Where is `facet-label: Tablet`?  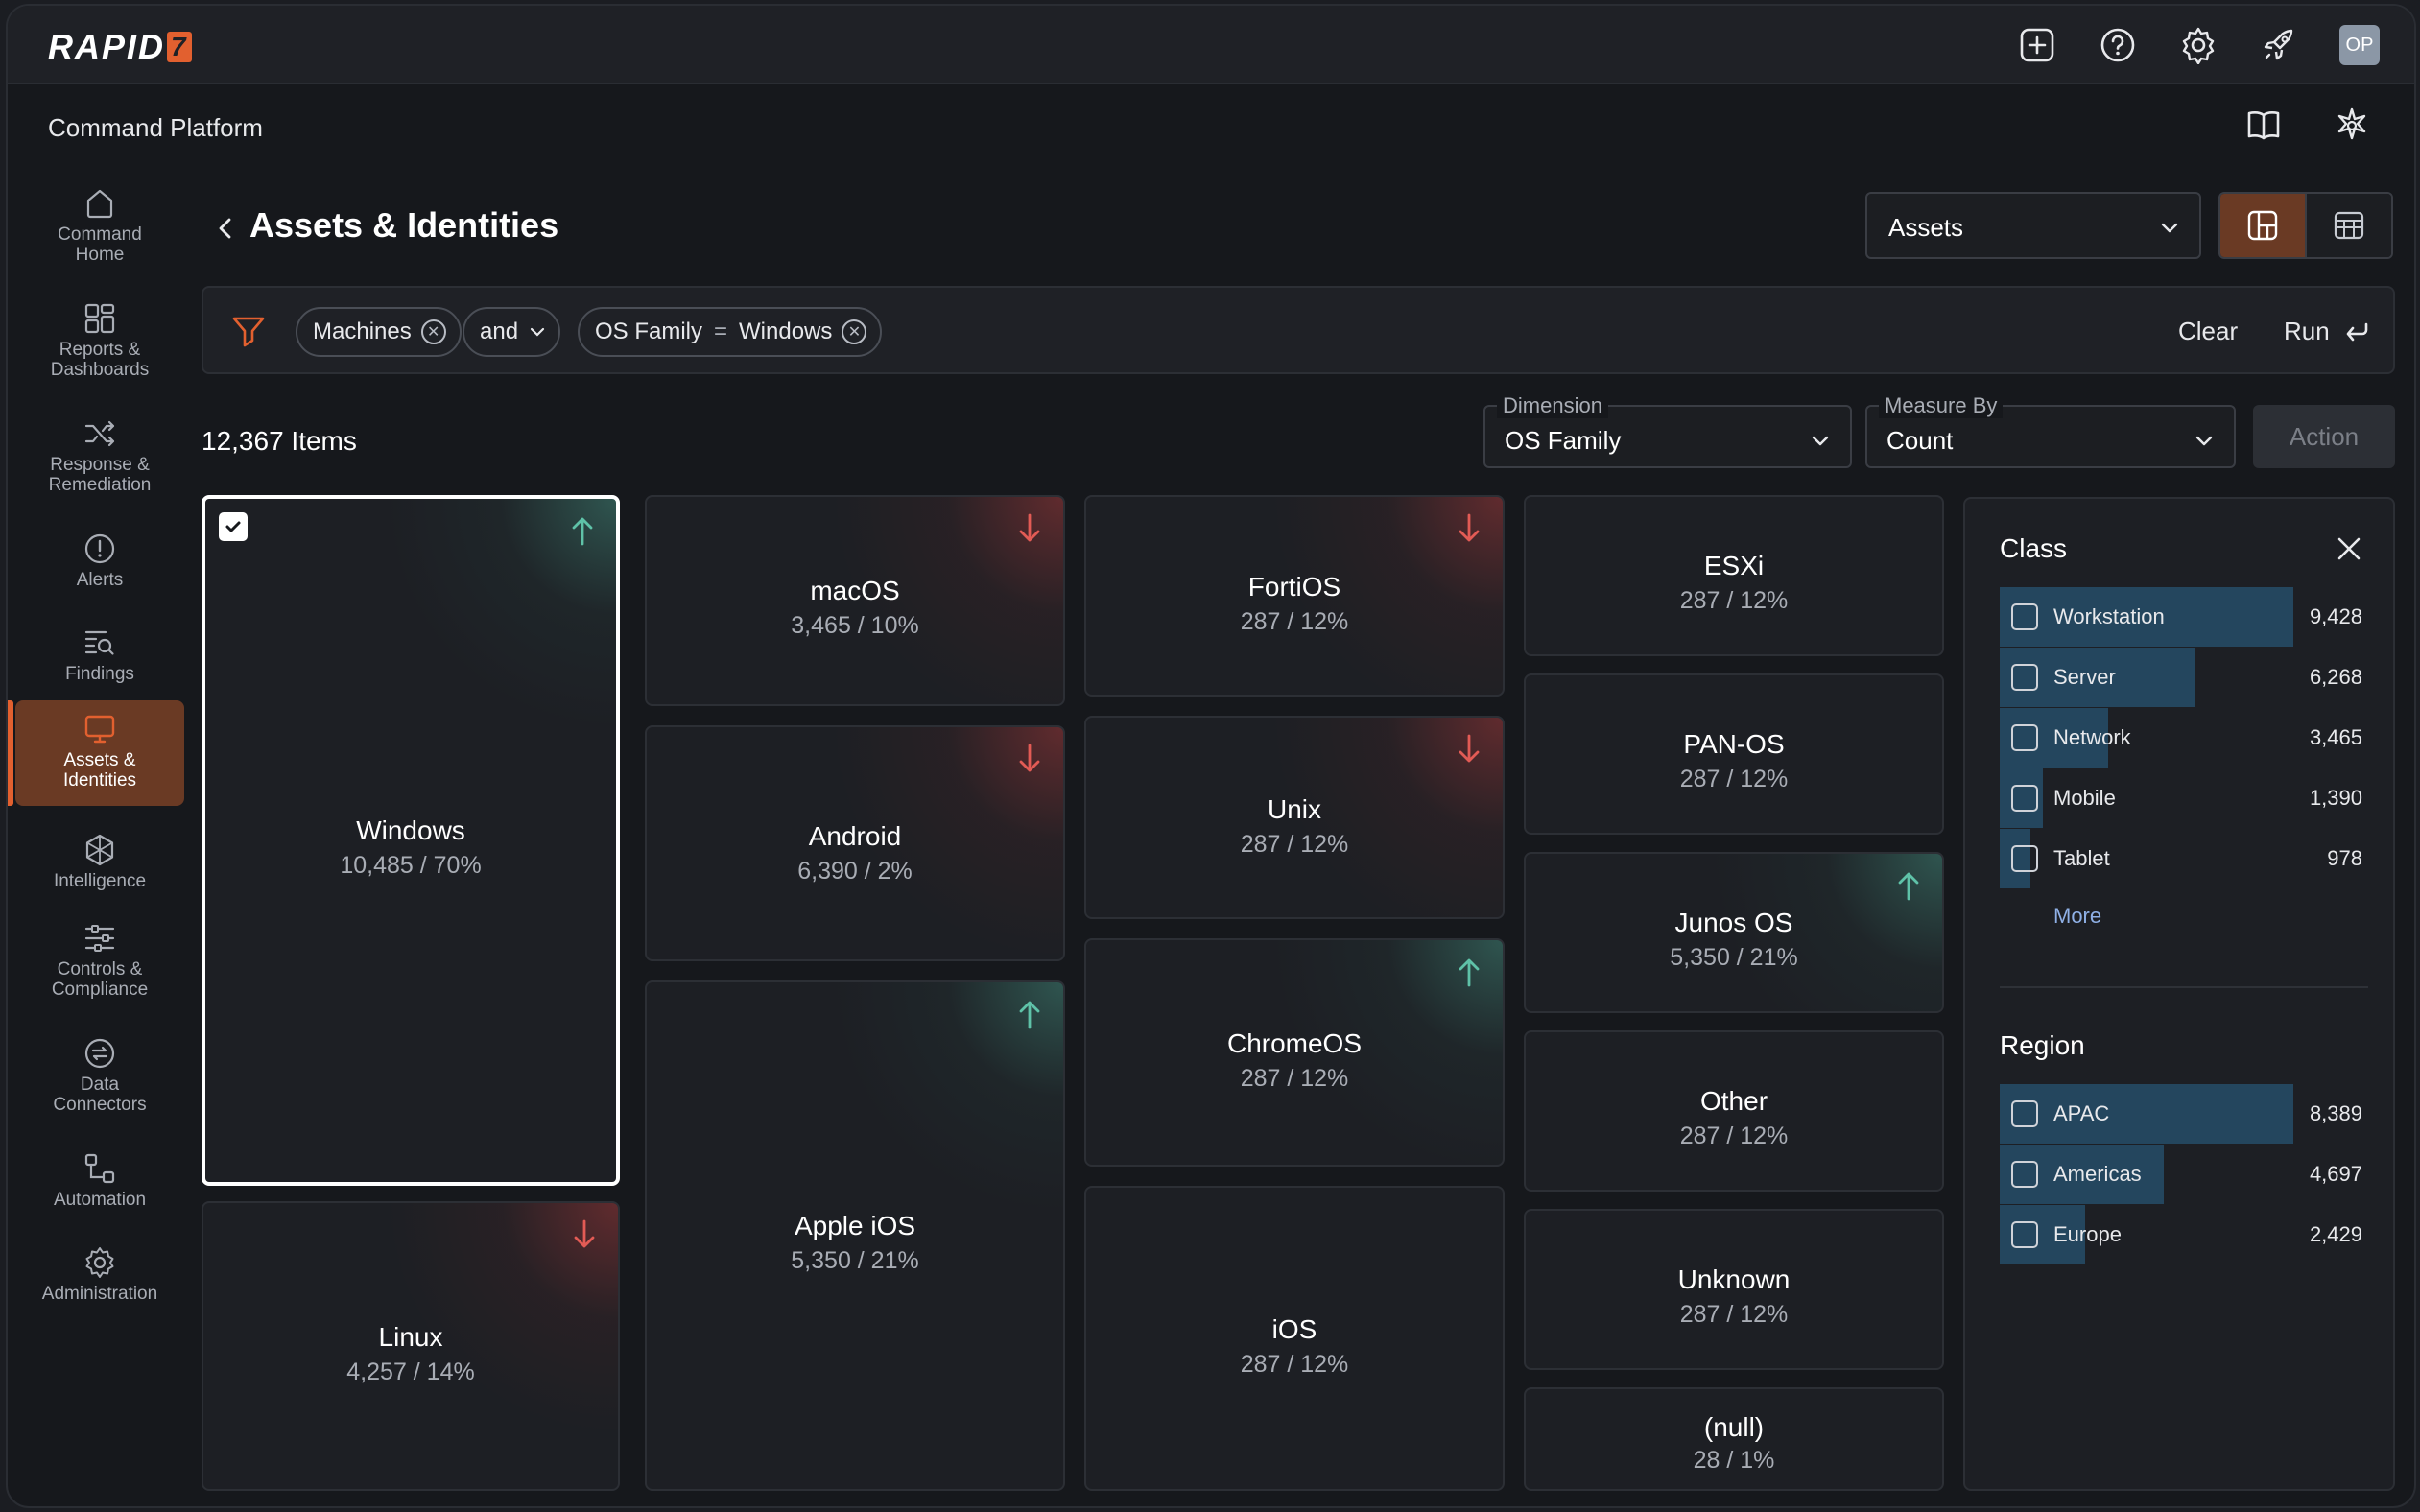 facet-label: Tablet is located at coordinates (2082, 858).